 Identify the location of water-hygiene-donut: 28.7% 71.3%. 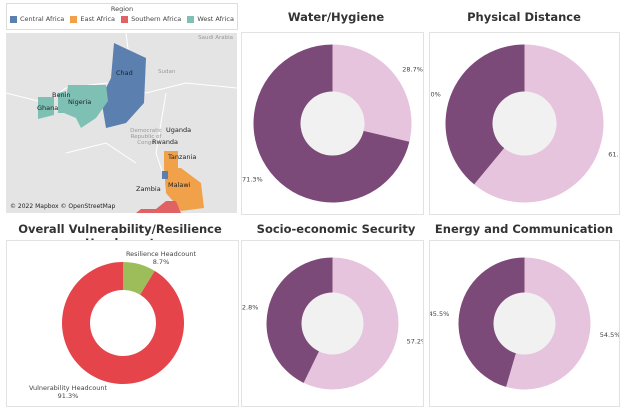
(332, 123).